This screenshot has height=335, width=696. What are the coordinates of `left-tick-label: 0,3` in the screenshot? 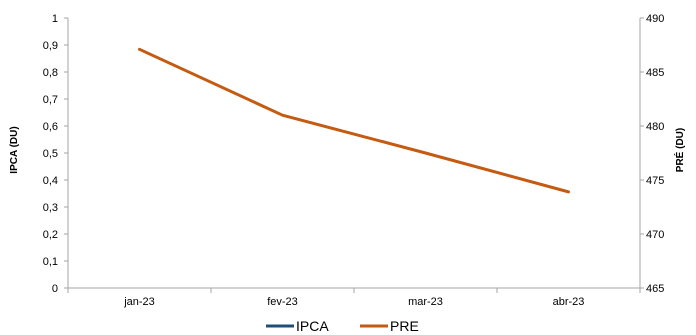 It's located at (50, 208).